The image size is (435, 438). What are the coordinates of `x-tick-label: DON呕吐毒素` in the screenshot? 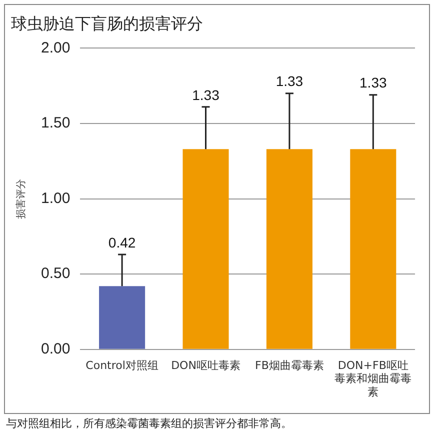 It's located at (205, 365).